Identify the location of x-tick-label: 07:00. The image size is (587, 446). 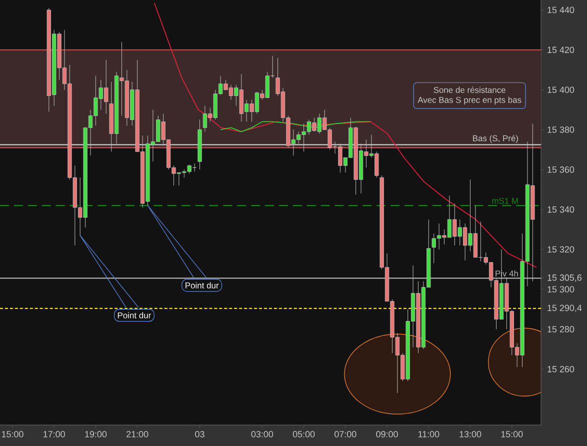
(345, 434).